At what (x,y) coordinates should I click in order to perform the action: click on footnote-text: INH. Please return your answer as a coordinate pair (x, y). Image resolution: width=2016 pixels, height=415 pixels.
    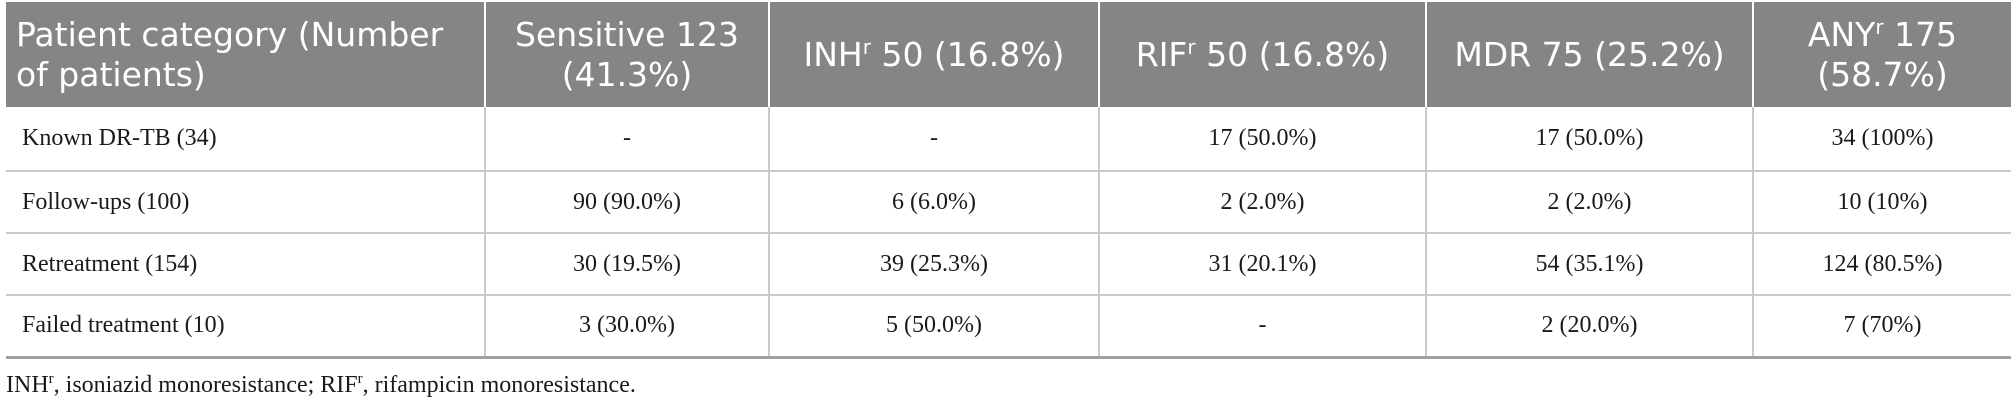
    Looking at the image, I should click on (27, 385).